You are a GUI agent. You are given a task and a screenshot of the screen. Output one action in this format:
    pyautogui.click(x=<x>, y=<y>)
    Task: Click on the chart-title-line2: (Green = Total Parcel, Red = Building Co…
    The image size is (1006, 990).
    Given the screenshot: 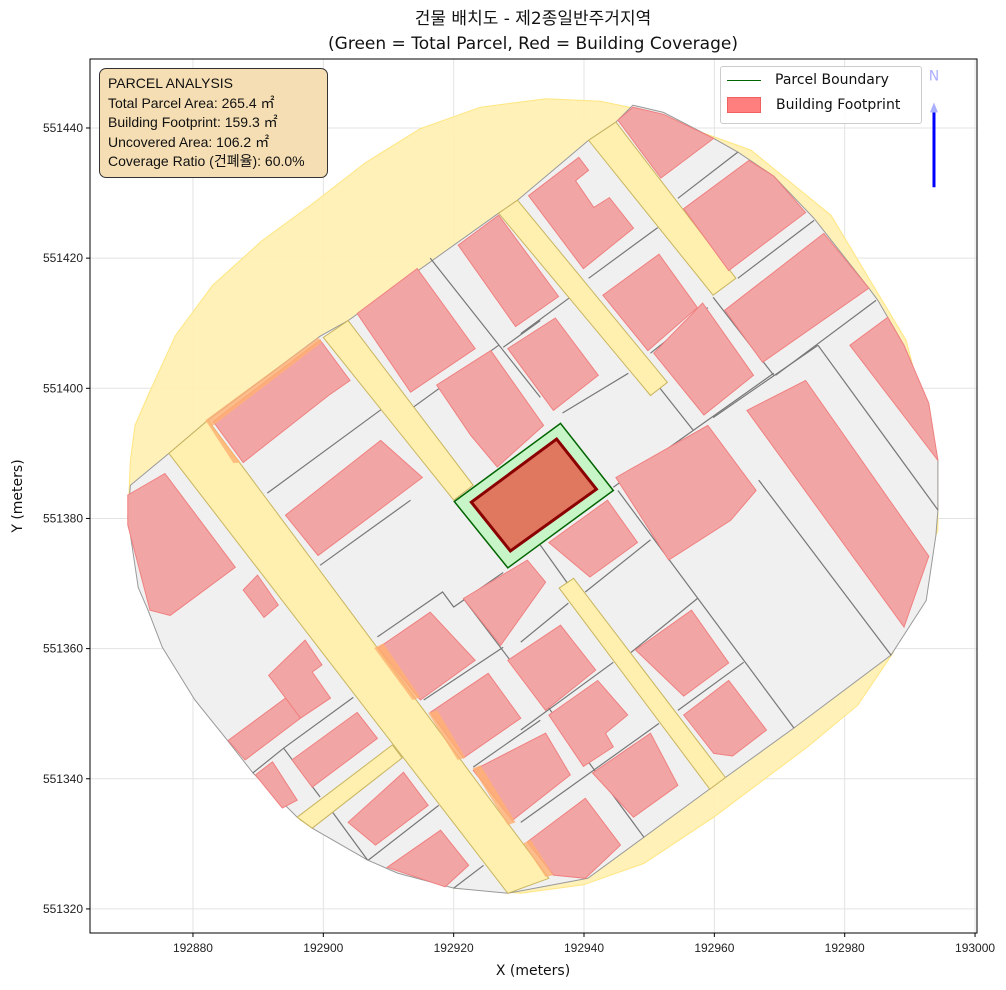 What is the action you would take?
    pyautogui.click(x=533, y=44)
    